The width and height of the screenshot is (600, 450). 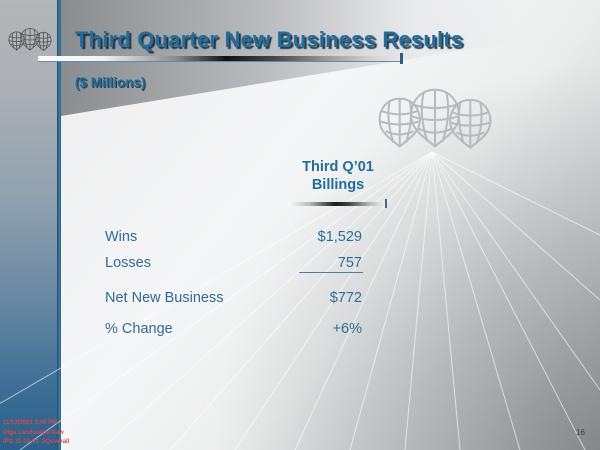 What do you see at coordinates (139, 329) in the screenshot?
I see `row-label-percent-change: % Change` at bounding box center [139, 329].